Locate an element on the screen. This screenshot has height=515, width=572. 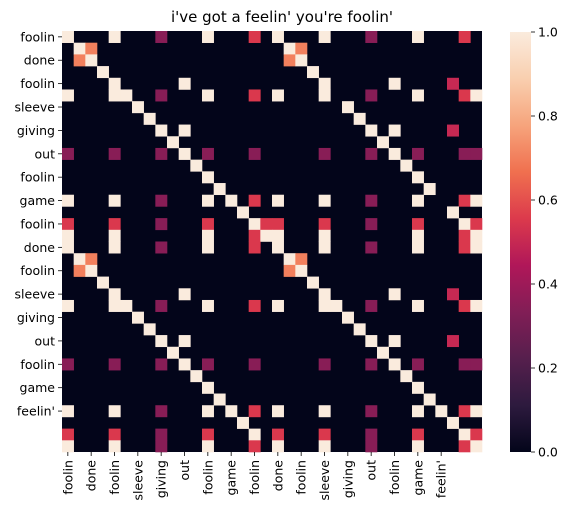
y-tick-label: out is located at coordinates (45, 153).